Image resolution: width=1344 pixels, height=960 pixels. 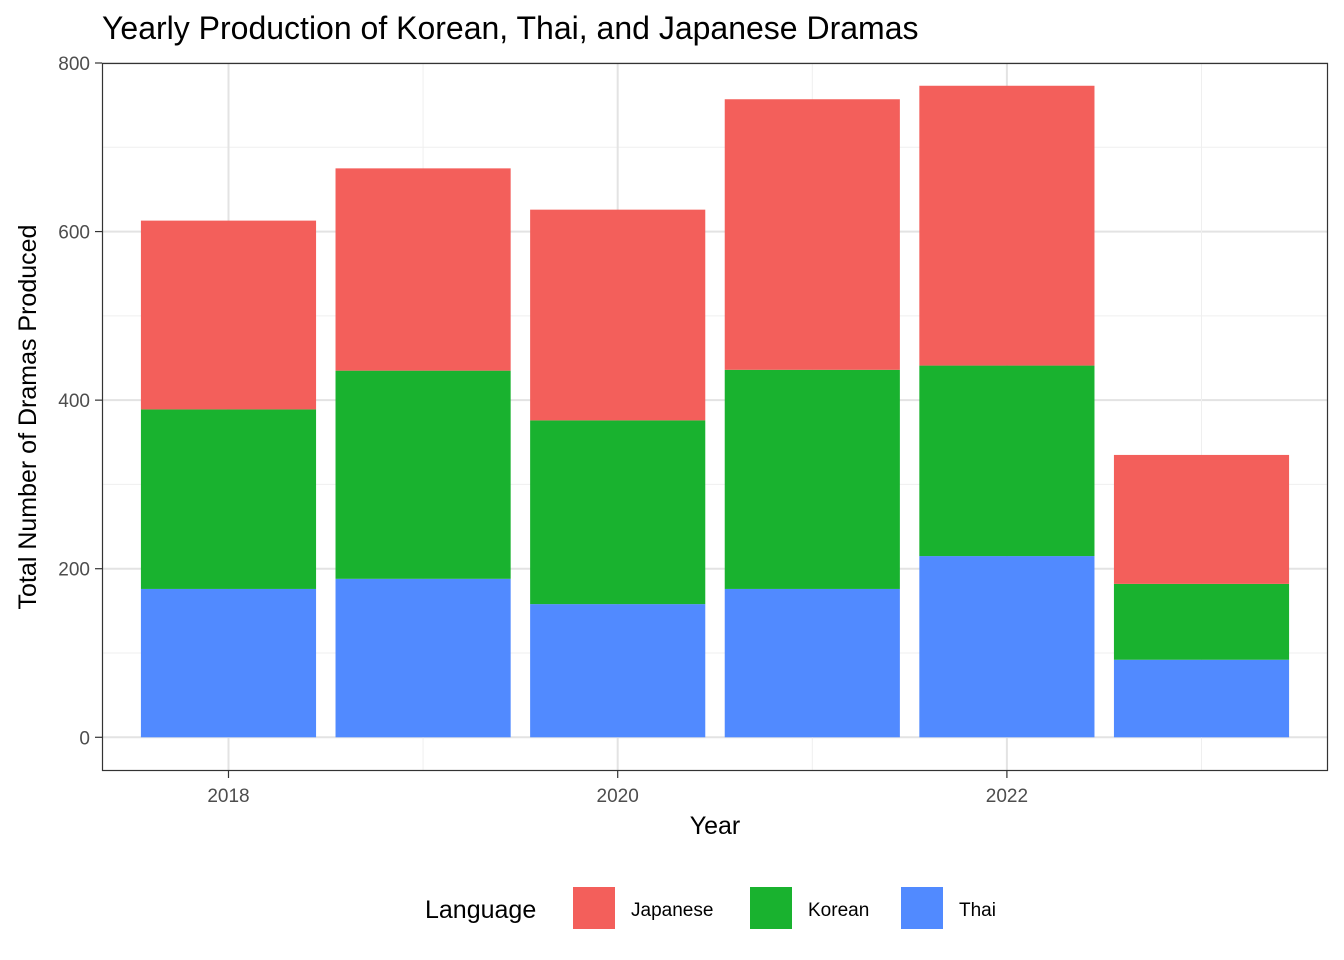 What do you see at coordinates (1201, 698) in the screenshot?
I see `bar-thai-2023` at bounding box center [1201, 698].